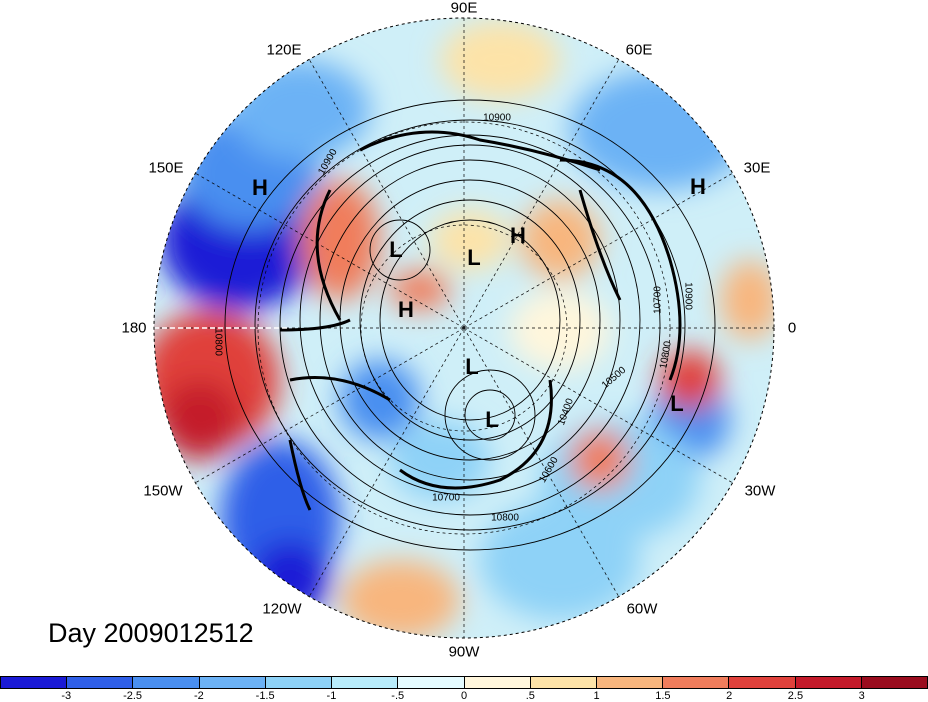 The width and height of the screenshot is (928, 702). Describe the element at coordinates (282, 609) in the screenshot. I see `lon-label-120w: 120W` at that location.